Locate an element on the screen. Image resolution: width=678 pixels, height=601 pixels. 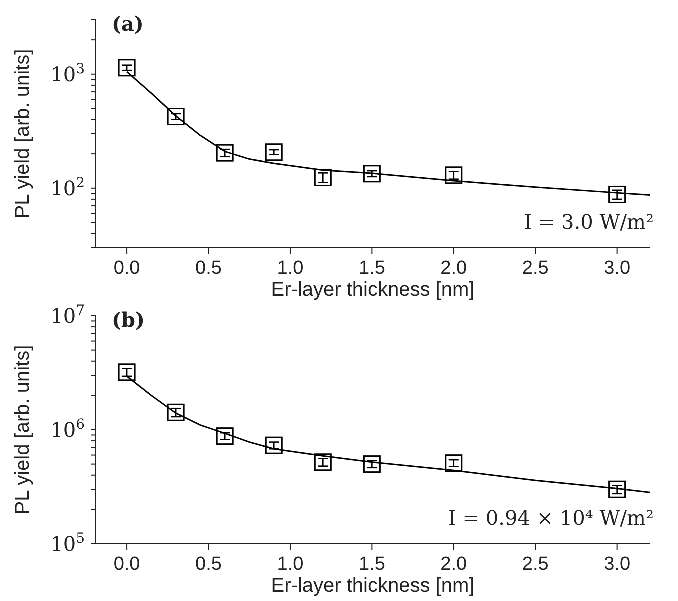
y-tick-label: 10$^{3}$ is located at coordinates (67, 73).